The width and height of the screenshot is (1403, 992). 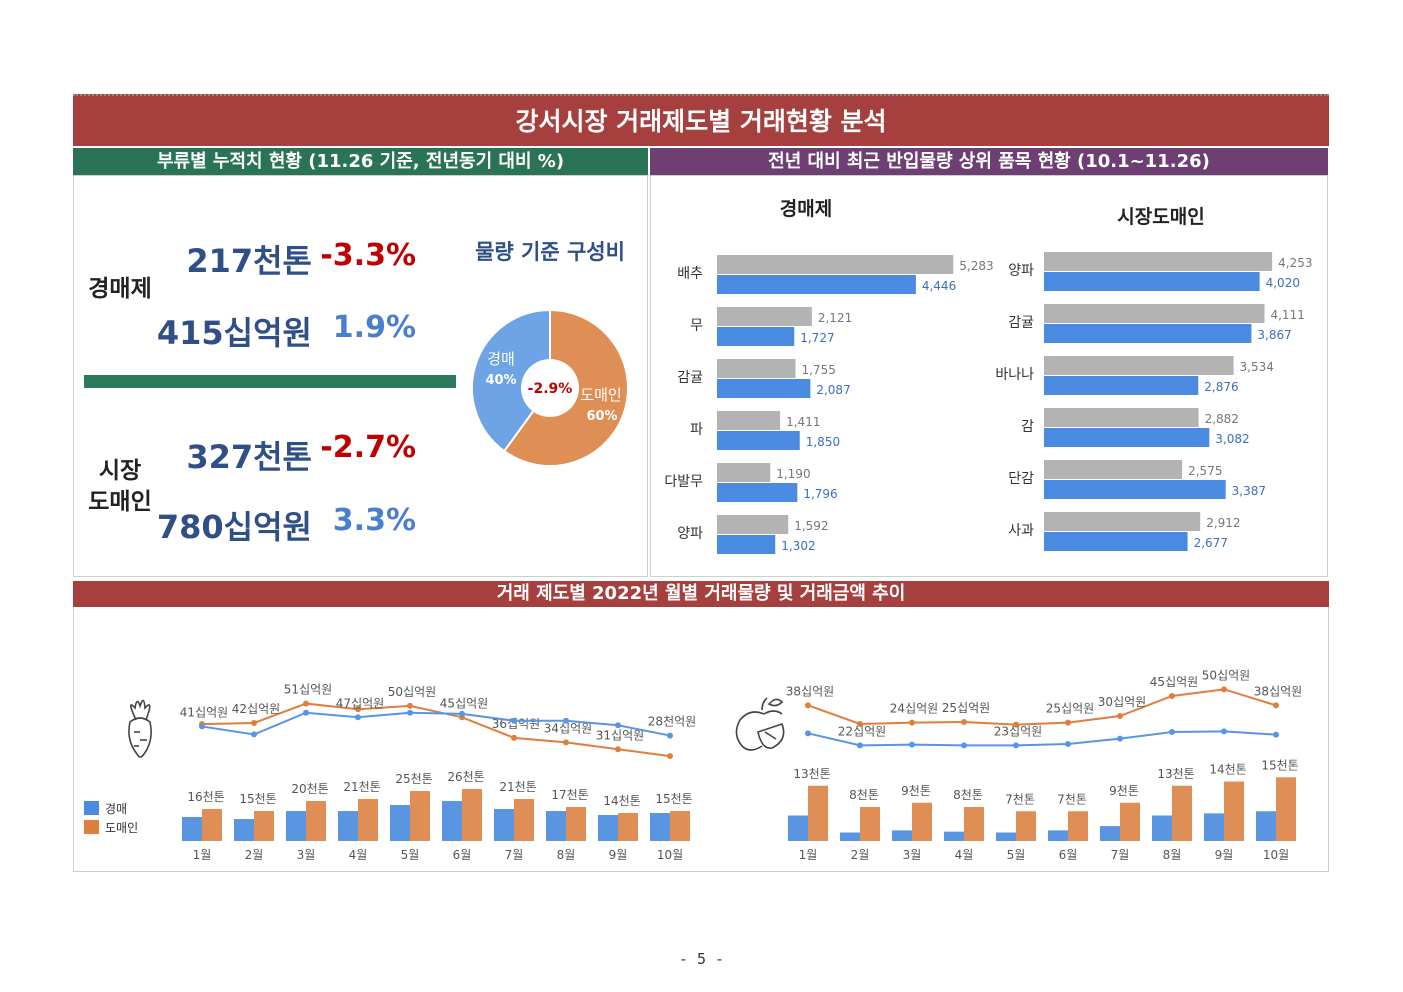 I want to click on monthly-volume-label: 7천톤, so click(x=1072, y=798).